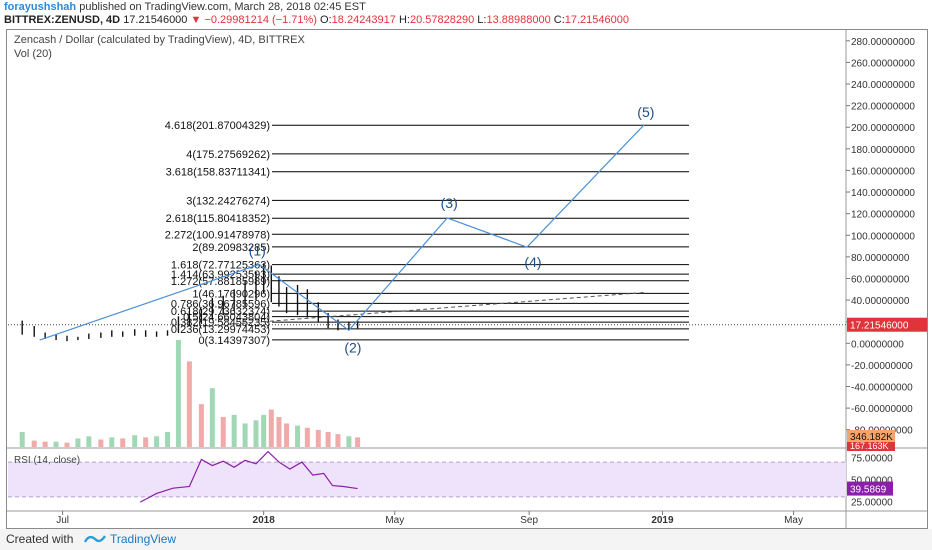 This screenshot has width=932, height=550. What do you see at coordinates (218, 219) in the screenshot?
I see `fib-level-label: 2.618(115.80418352)` at bounding box center [218, 219].